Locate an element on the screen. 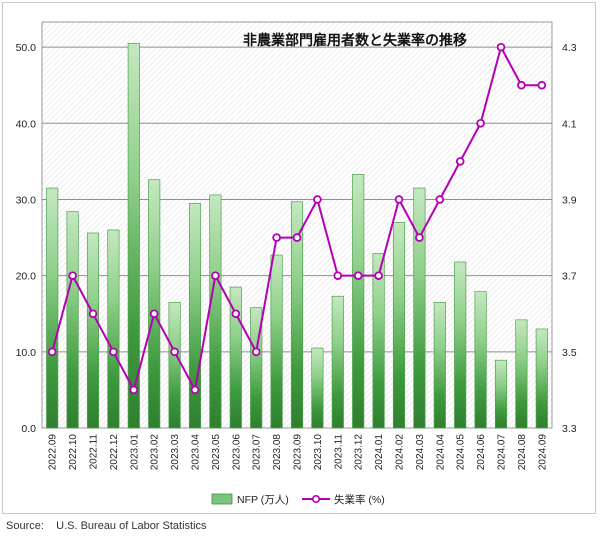  y-left-tick-label: 10.0 is located at coordinates (26, 353).